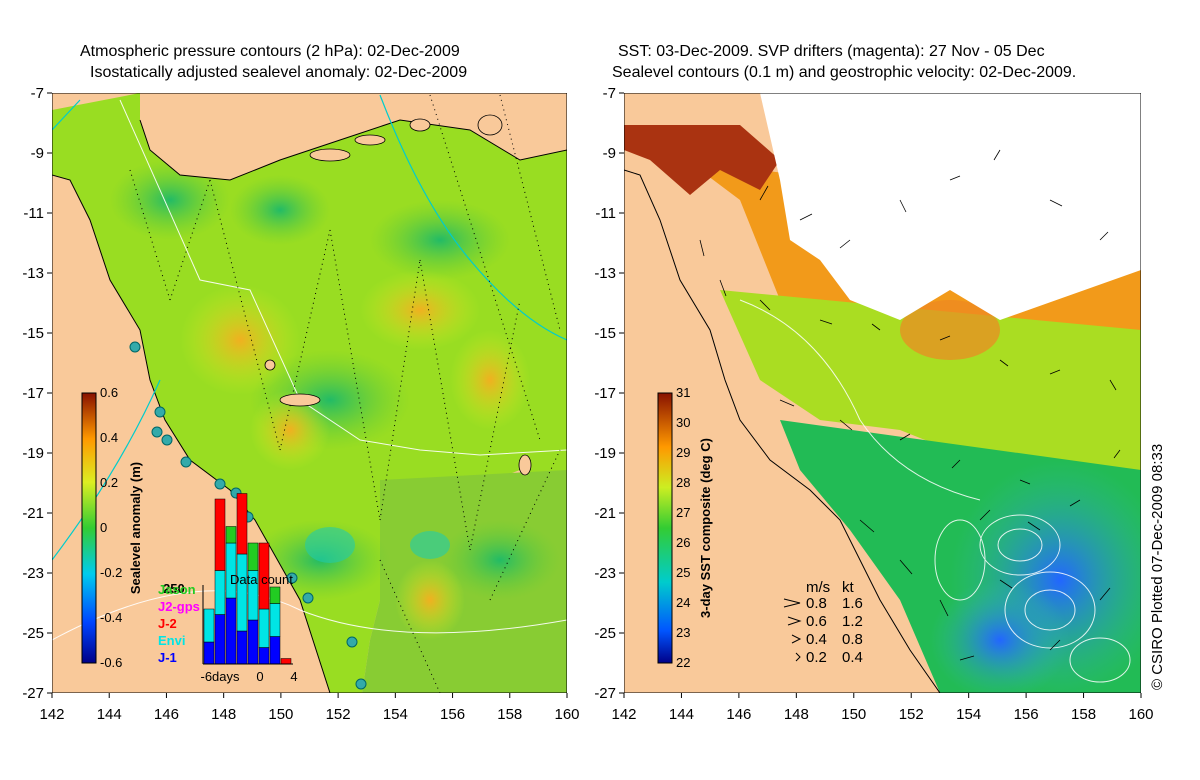 The height and width of the screenshot is (780, 1200). Describe the element at coordinates (1083, 714) in the screenshot. I see `right-lon-label: 158` at that location.